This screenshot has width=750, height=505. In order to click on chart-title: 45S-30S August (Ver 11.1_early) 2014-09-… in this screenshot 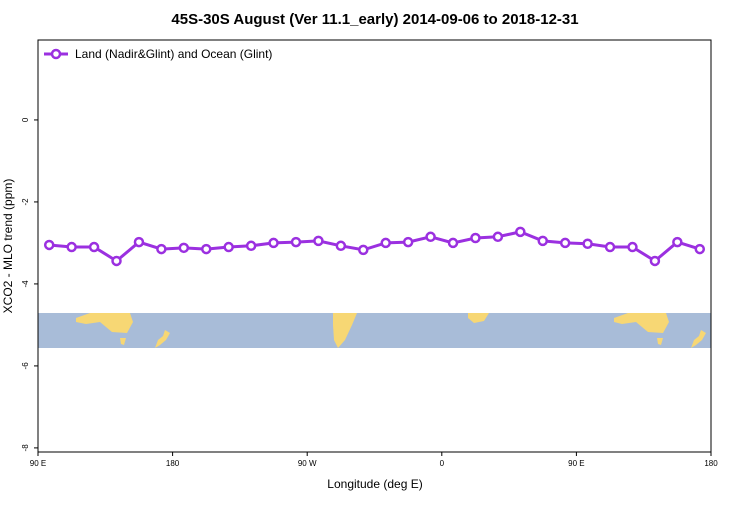, I will do `click(374, 19)`.